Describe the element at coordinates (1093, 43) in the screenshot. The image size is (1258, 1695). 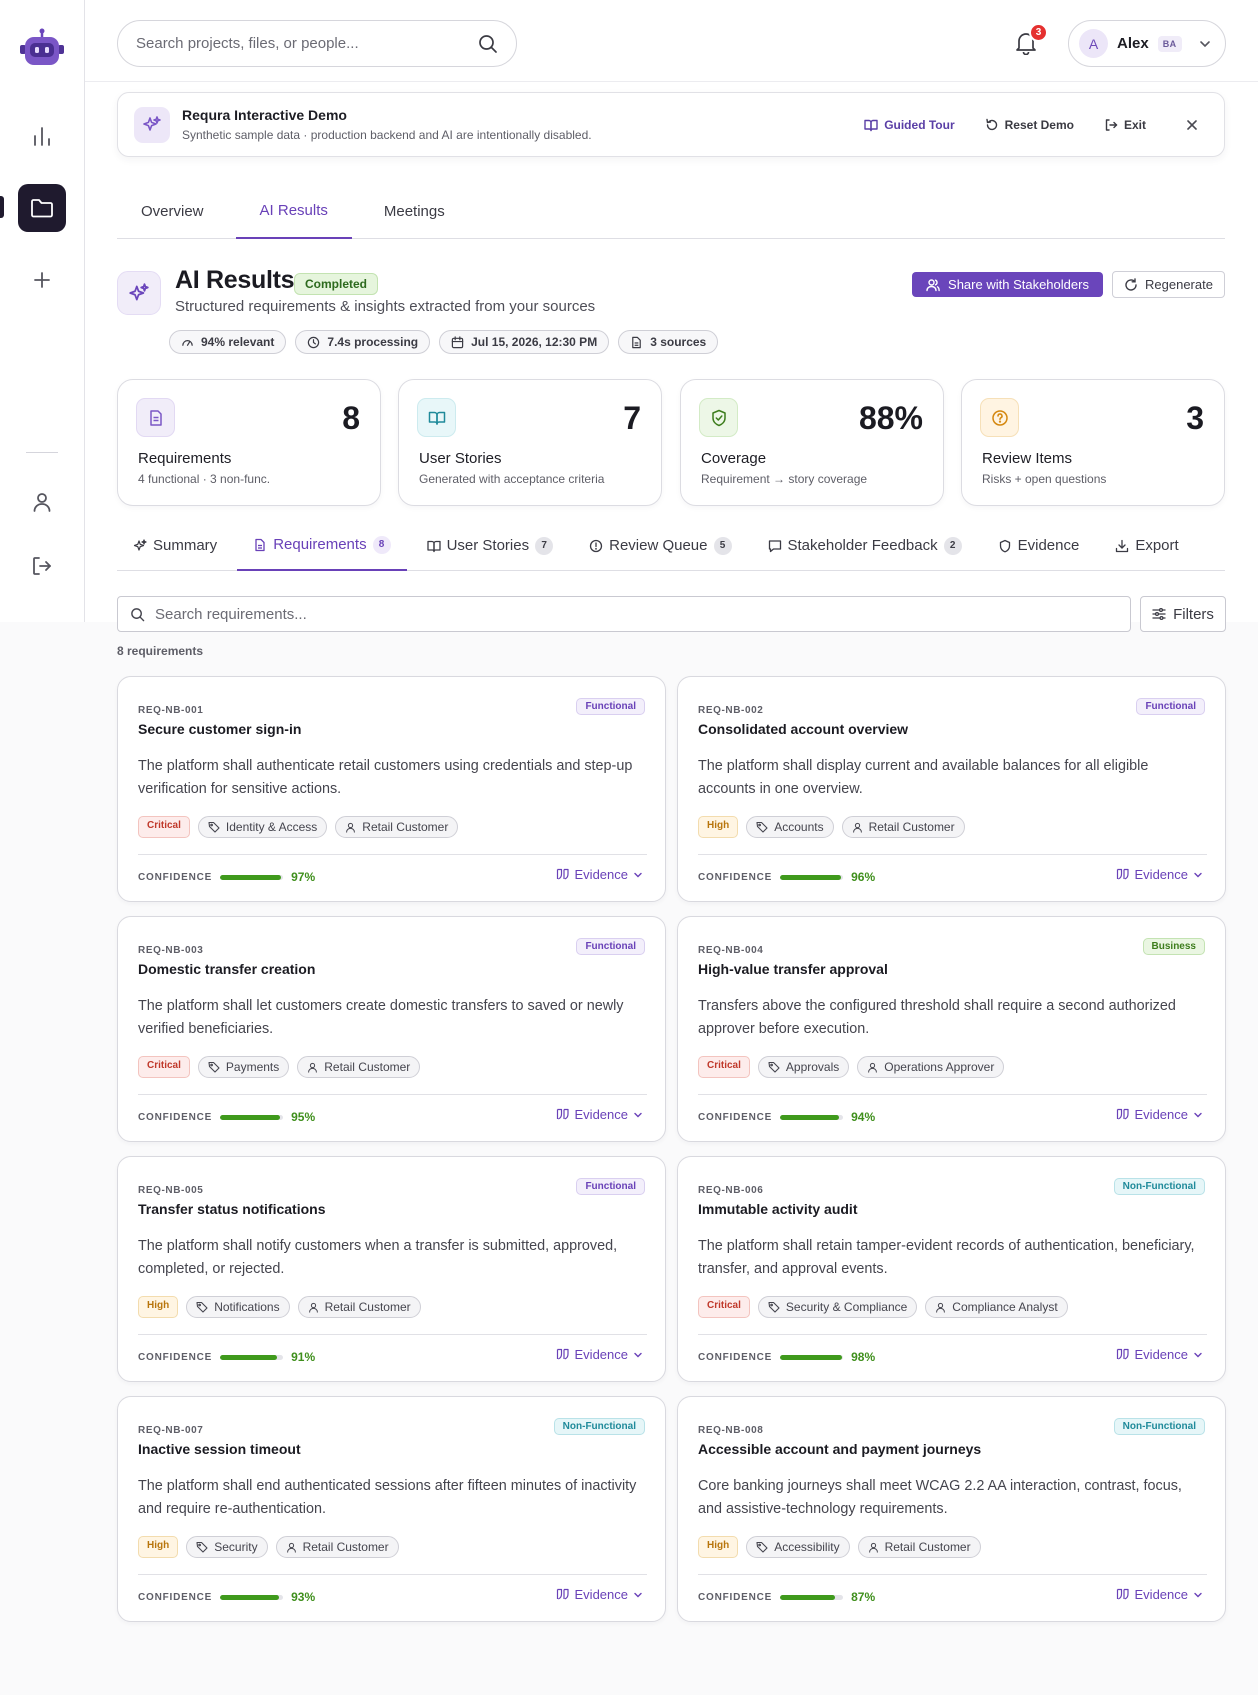
I see `avatar: A` at that location.